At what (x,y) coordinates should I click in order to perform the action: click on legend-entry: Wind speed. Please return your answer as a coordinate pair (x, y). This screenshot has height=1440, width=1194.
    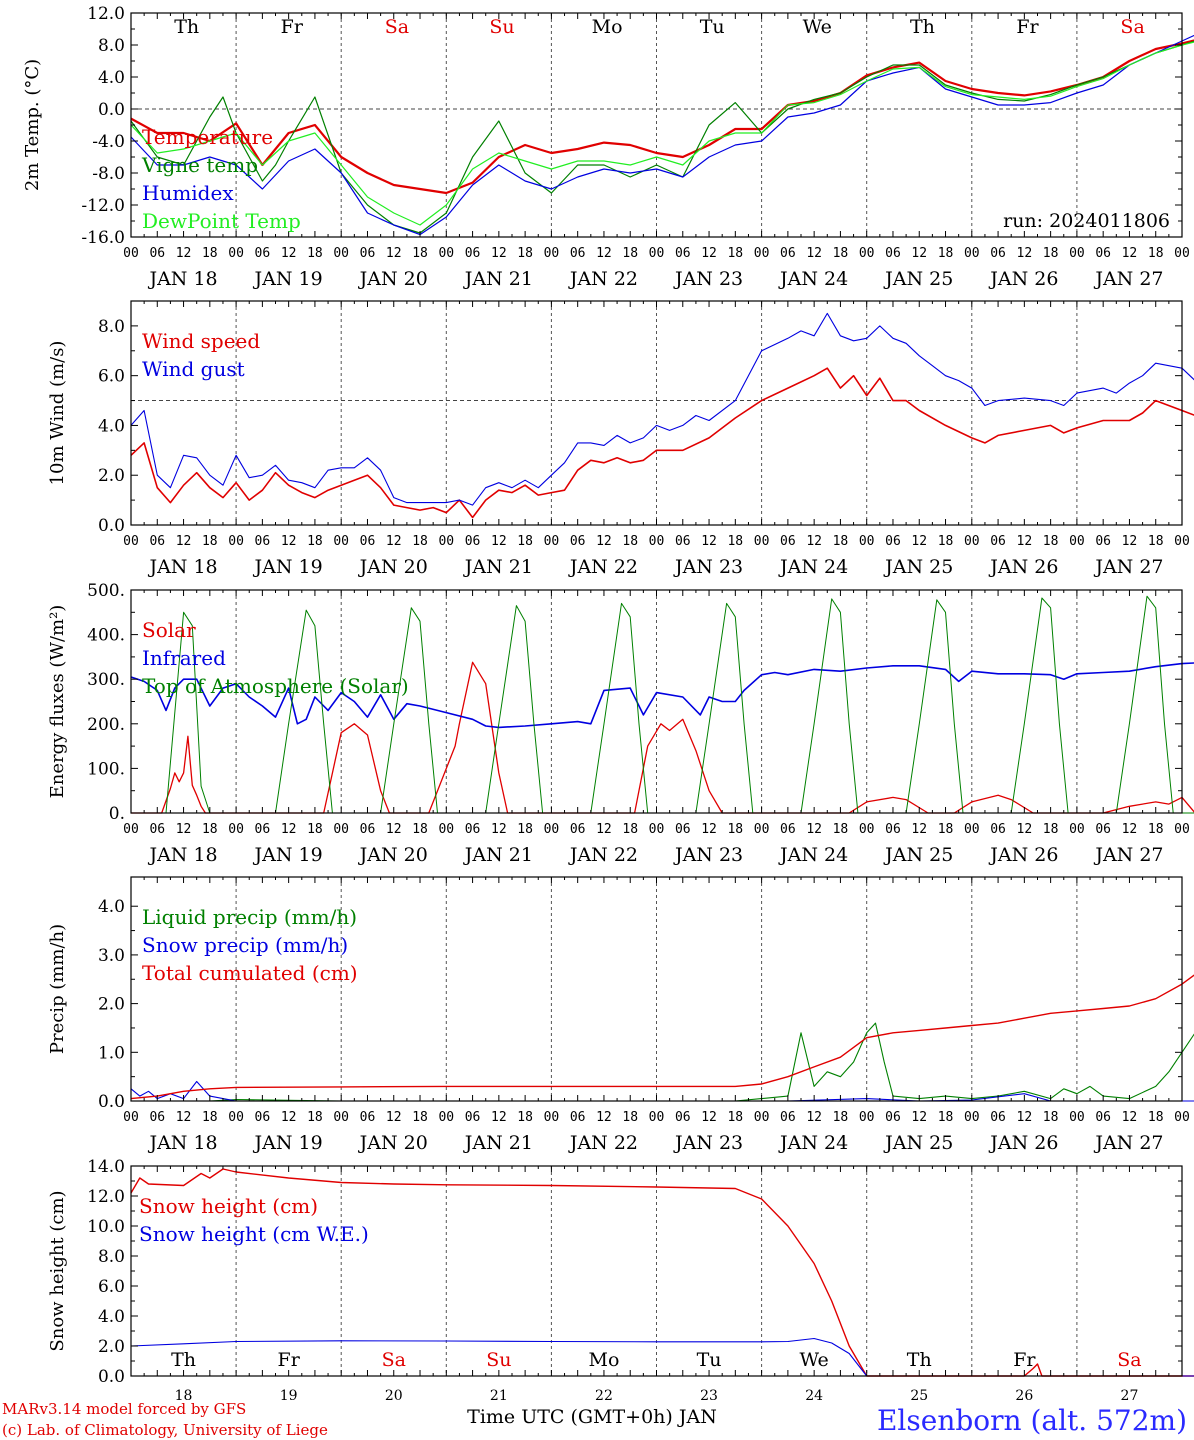
    Looking at the image, I should click on (201, 341).